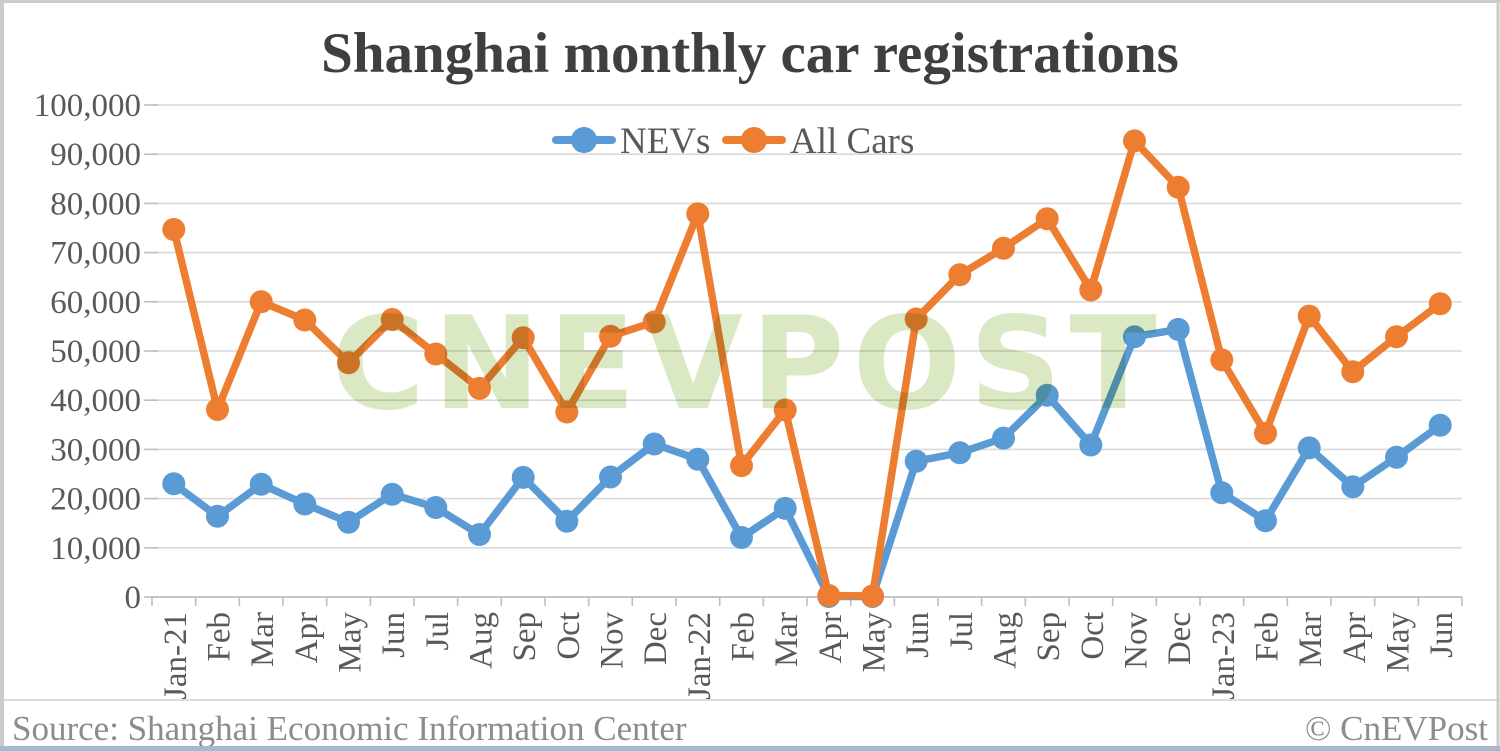 The height and width of the screenshot is (751, 1500). What do you see at coordinates (176, 656) in the screenshot?
I see `x-tick-label: Jan-21` at bounding box center [176, 656].